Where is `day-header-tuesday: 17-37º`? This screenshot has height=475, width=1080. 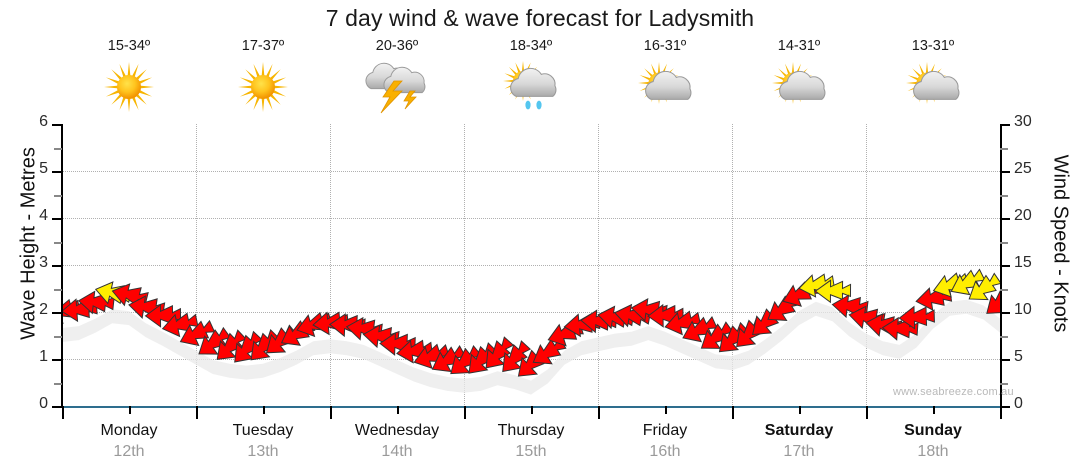
day-header-tuesday: 17-37º is located at coordinates (263, 80).